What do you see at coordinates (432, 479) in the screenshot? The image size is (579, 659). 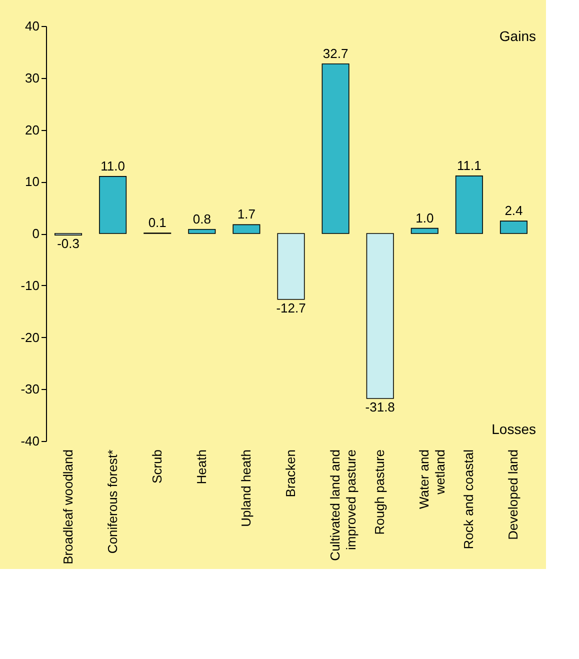 I see `x-tick-label: Water and wetland` at bounding box center [432, 479].